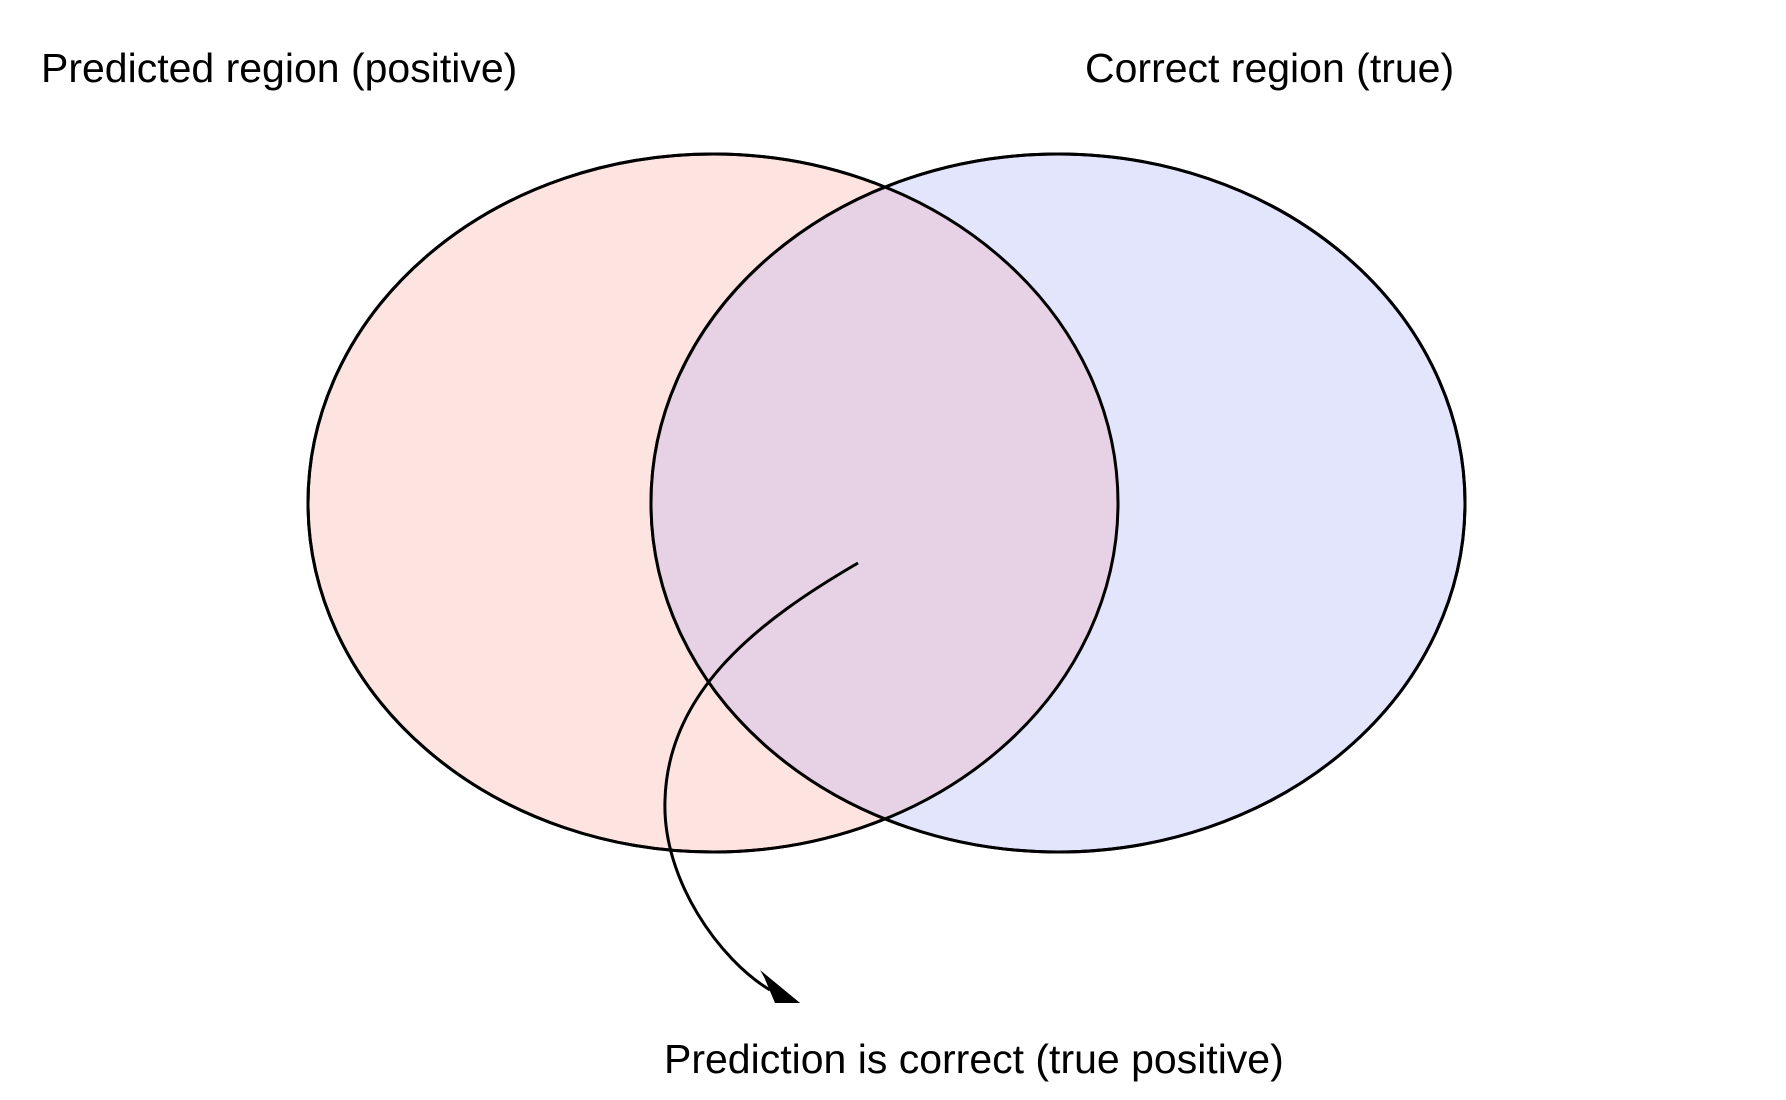  I want to click on pointer-arrowhead, so click(780, 986).